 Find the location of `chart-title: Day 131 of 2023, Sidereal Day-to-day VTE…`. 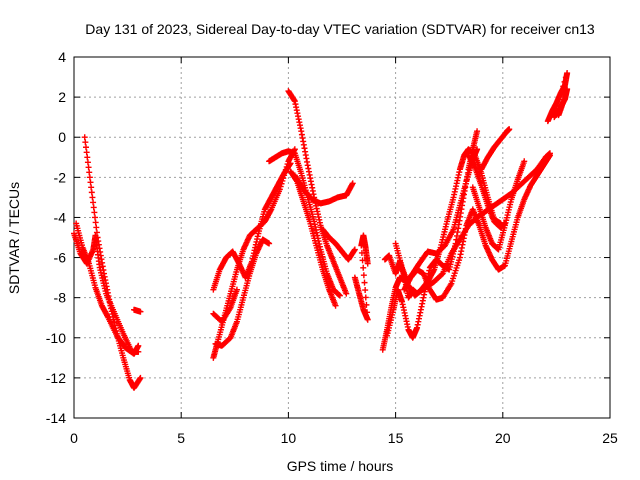

chart-title: Day 131 of 2023, Sidereal Day-to-day VTE… is located at coordinates (340, 29).